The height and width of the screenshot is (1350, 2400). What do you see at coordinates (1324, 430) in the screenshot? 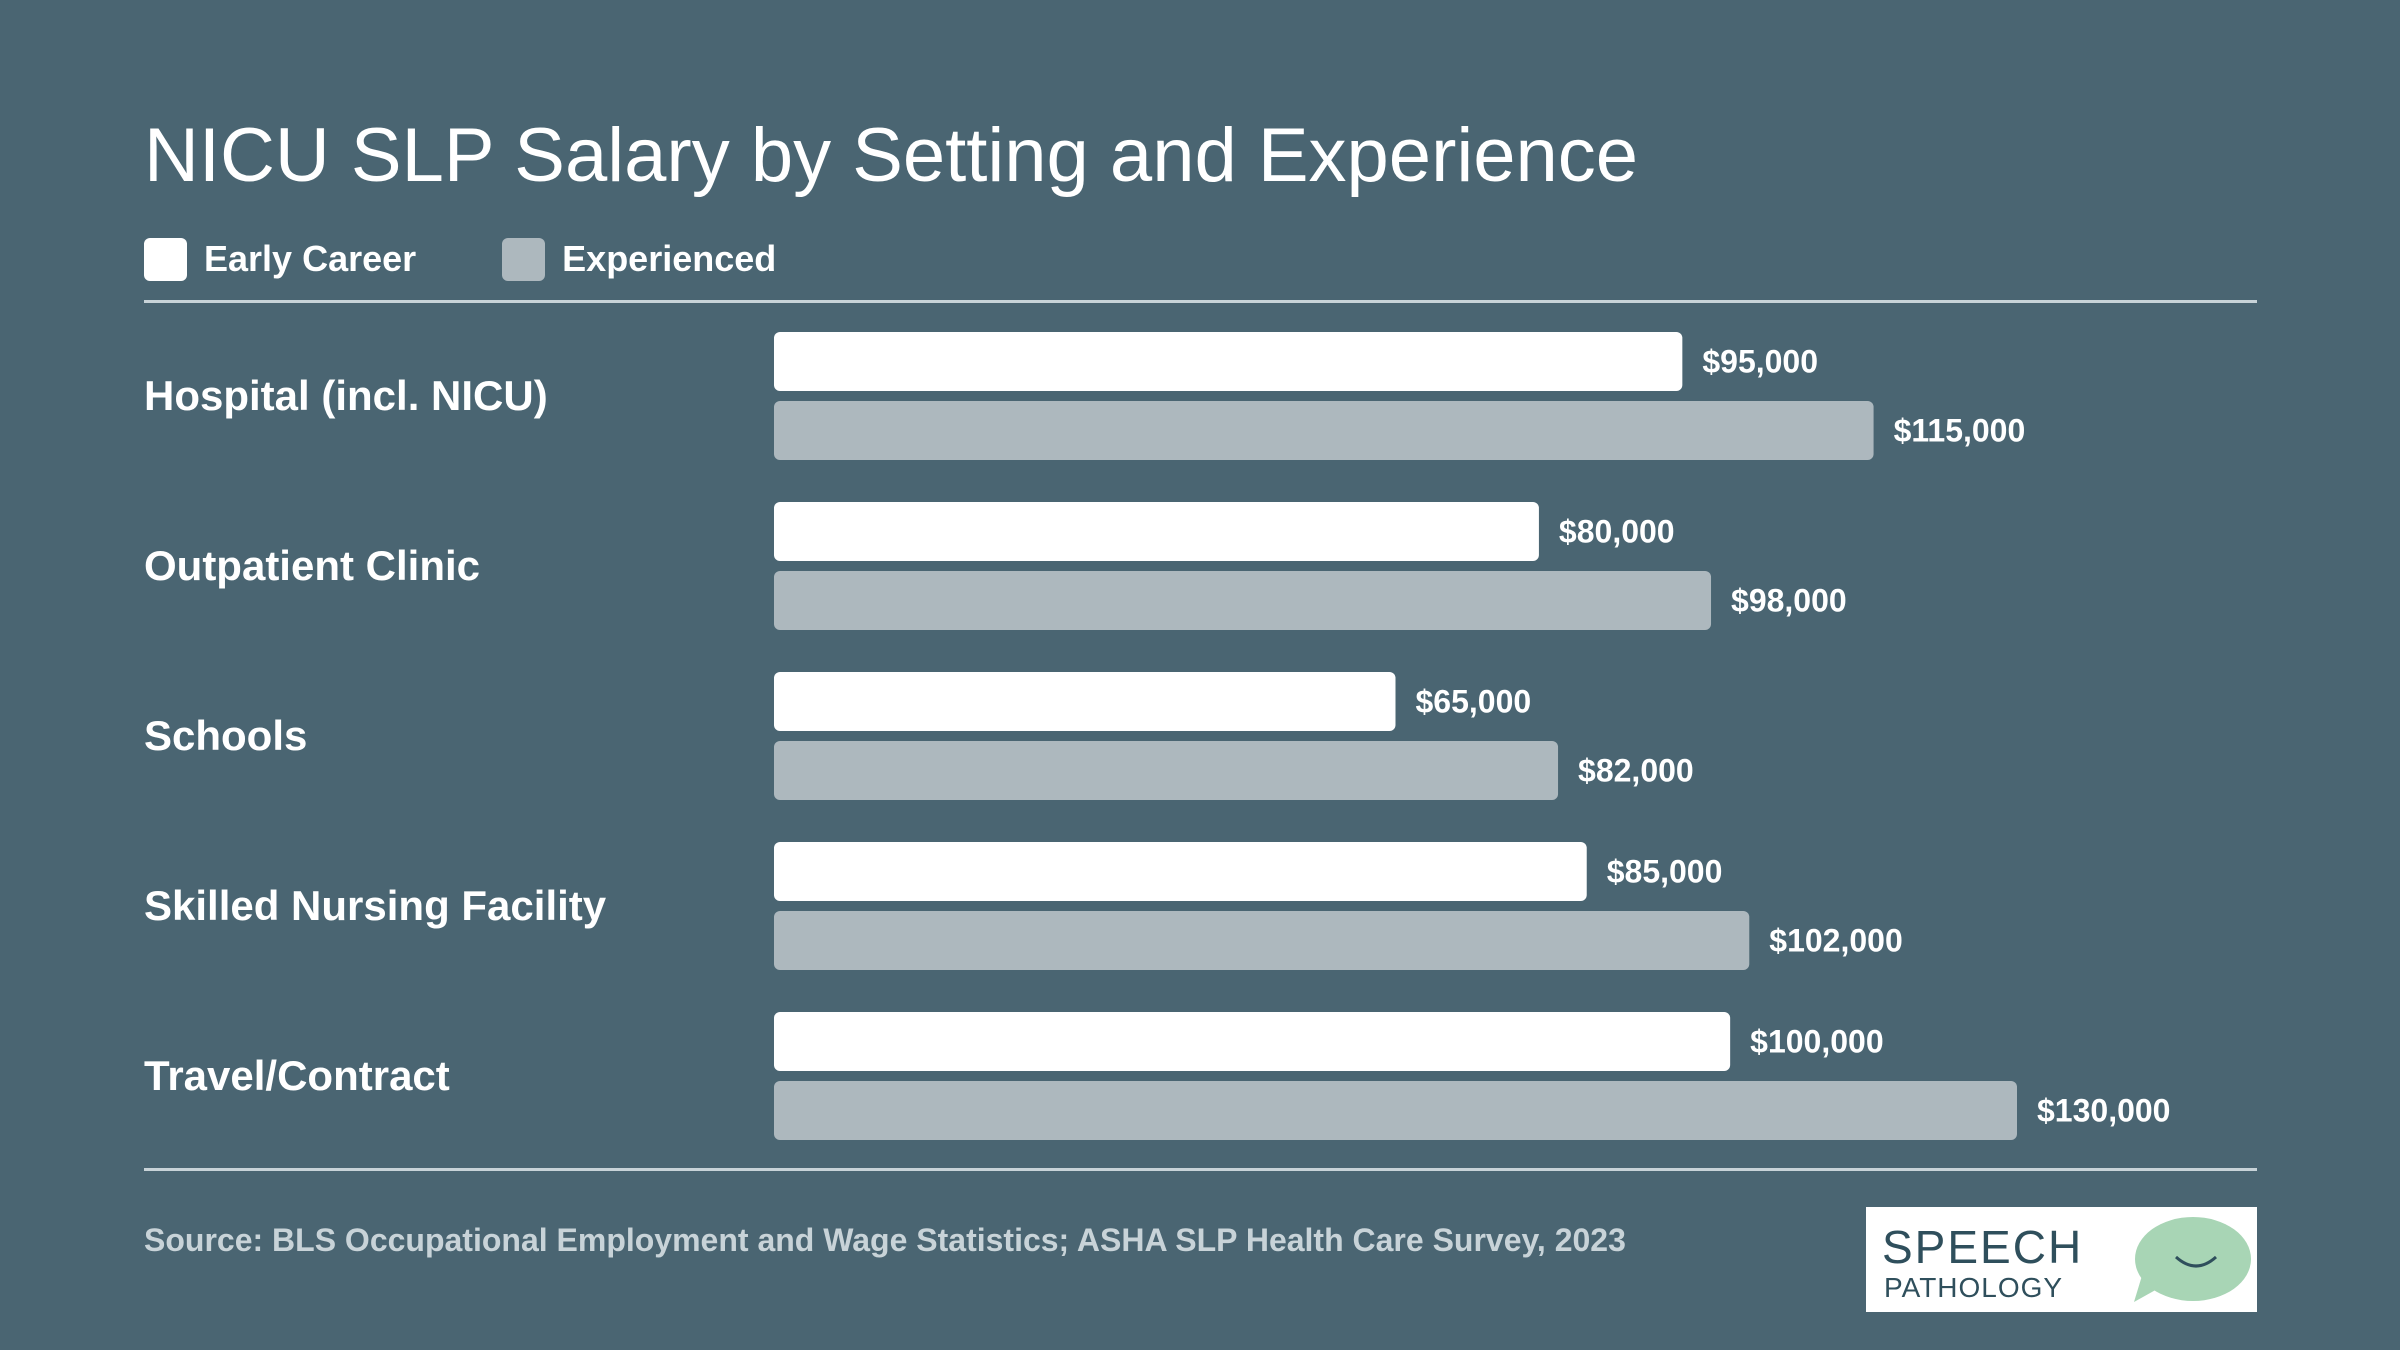
I see `bar-experienced-hospital-incl-nicu` at bounding box center [1324, 430].